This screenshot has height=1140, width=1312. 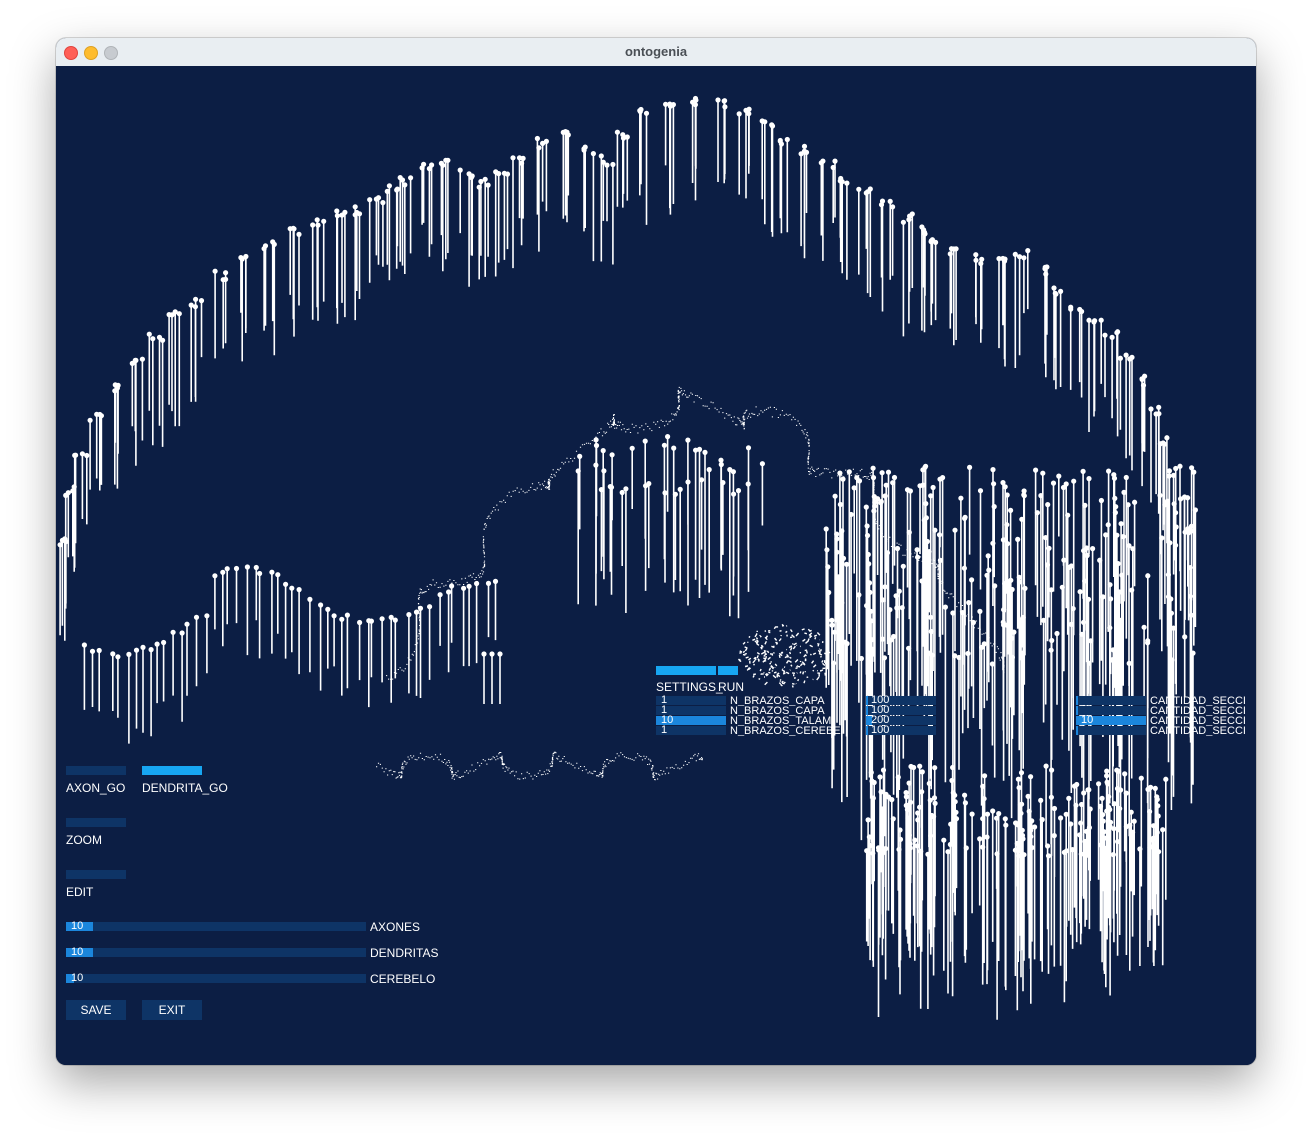 I want to click on settings-toggle, so click(x=686, y=670).